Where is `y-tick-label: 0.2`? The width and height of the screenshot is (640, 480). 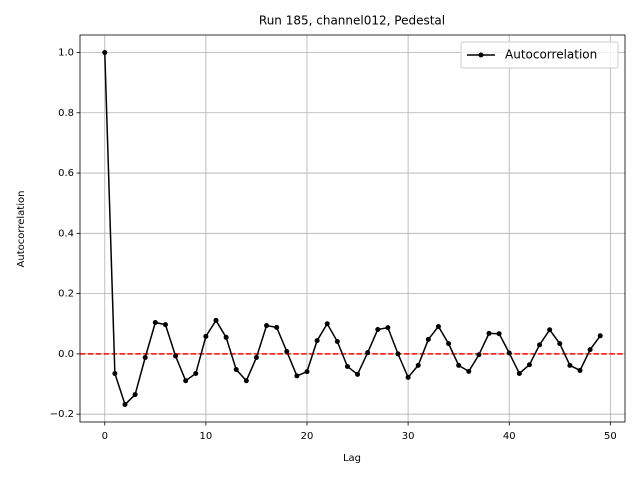
y-tick-label: 0.2 is located at coordinates (66, 294).